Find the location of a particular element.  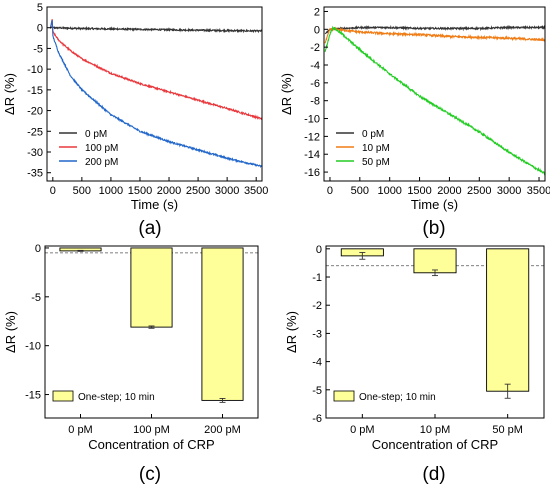

panel-label: (a) is located at coordinates (149, 228).